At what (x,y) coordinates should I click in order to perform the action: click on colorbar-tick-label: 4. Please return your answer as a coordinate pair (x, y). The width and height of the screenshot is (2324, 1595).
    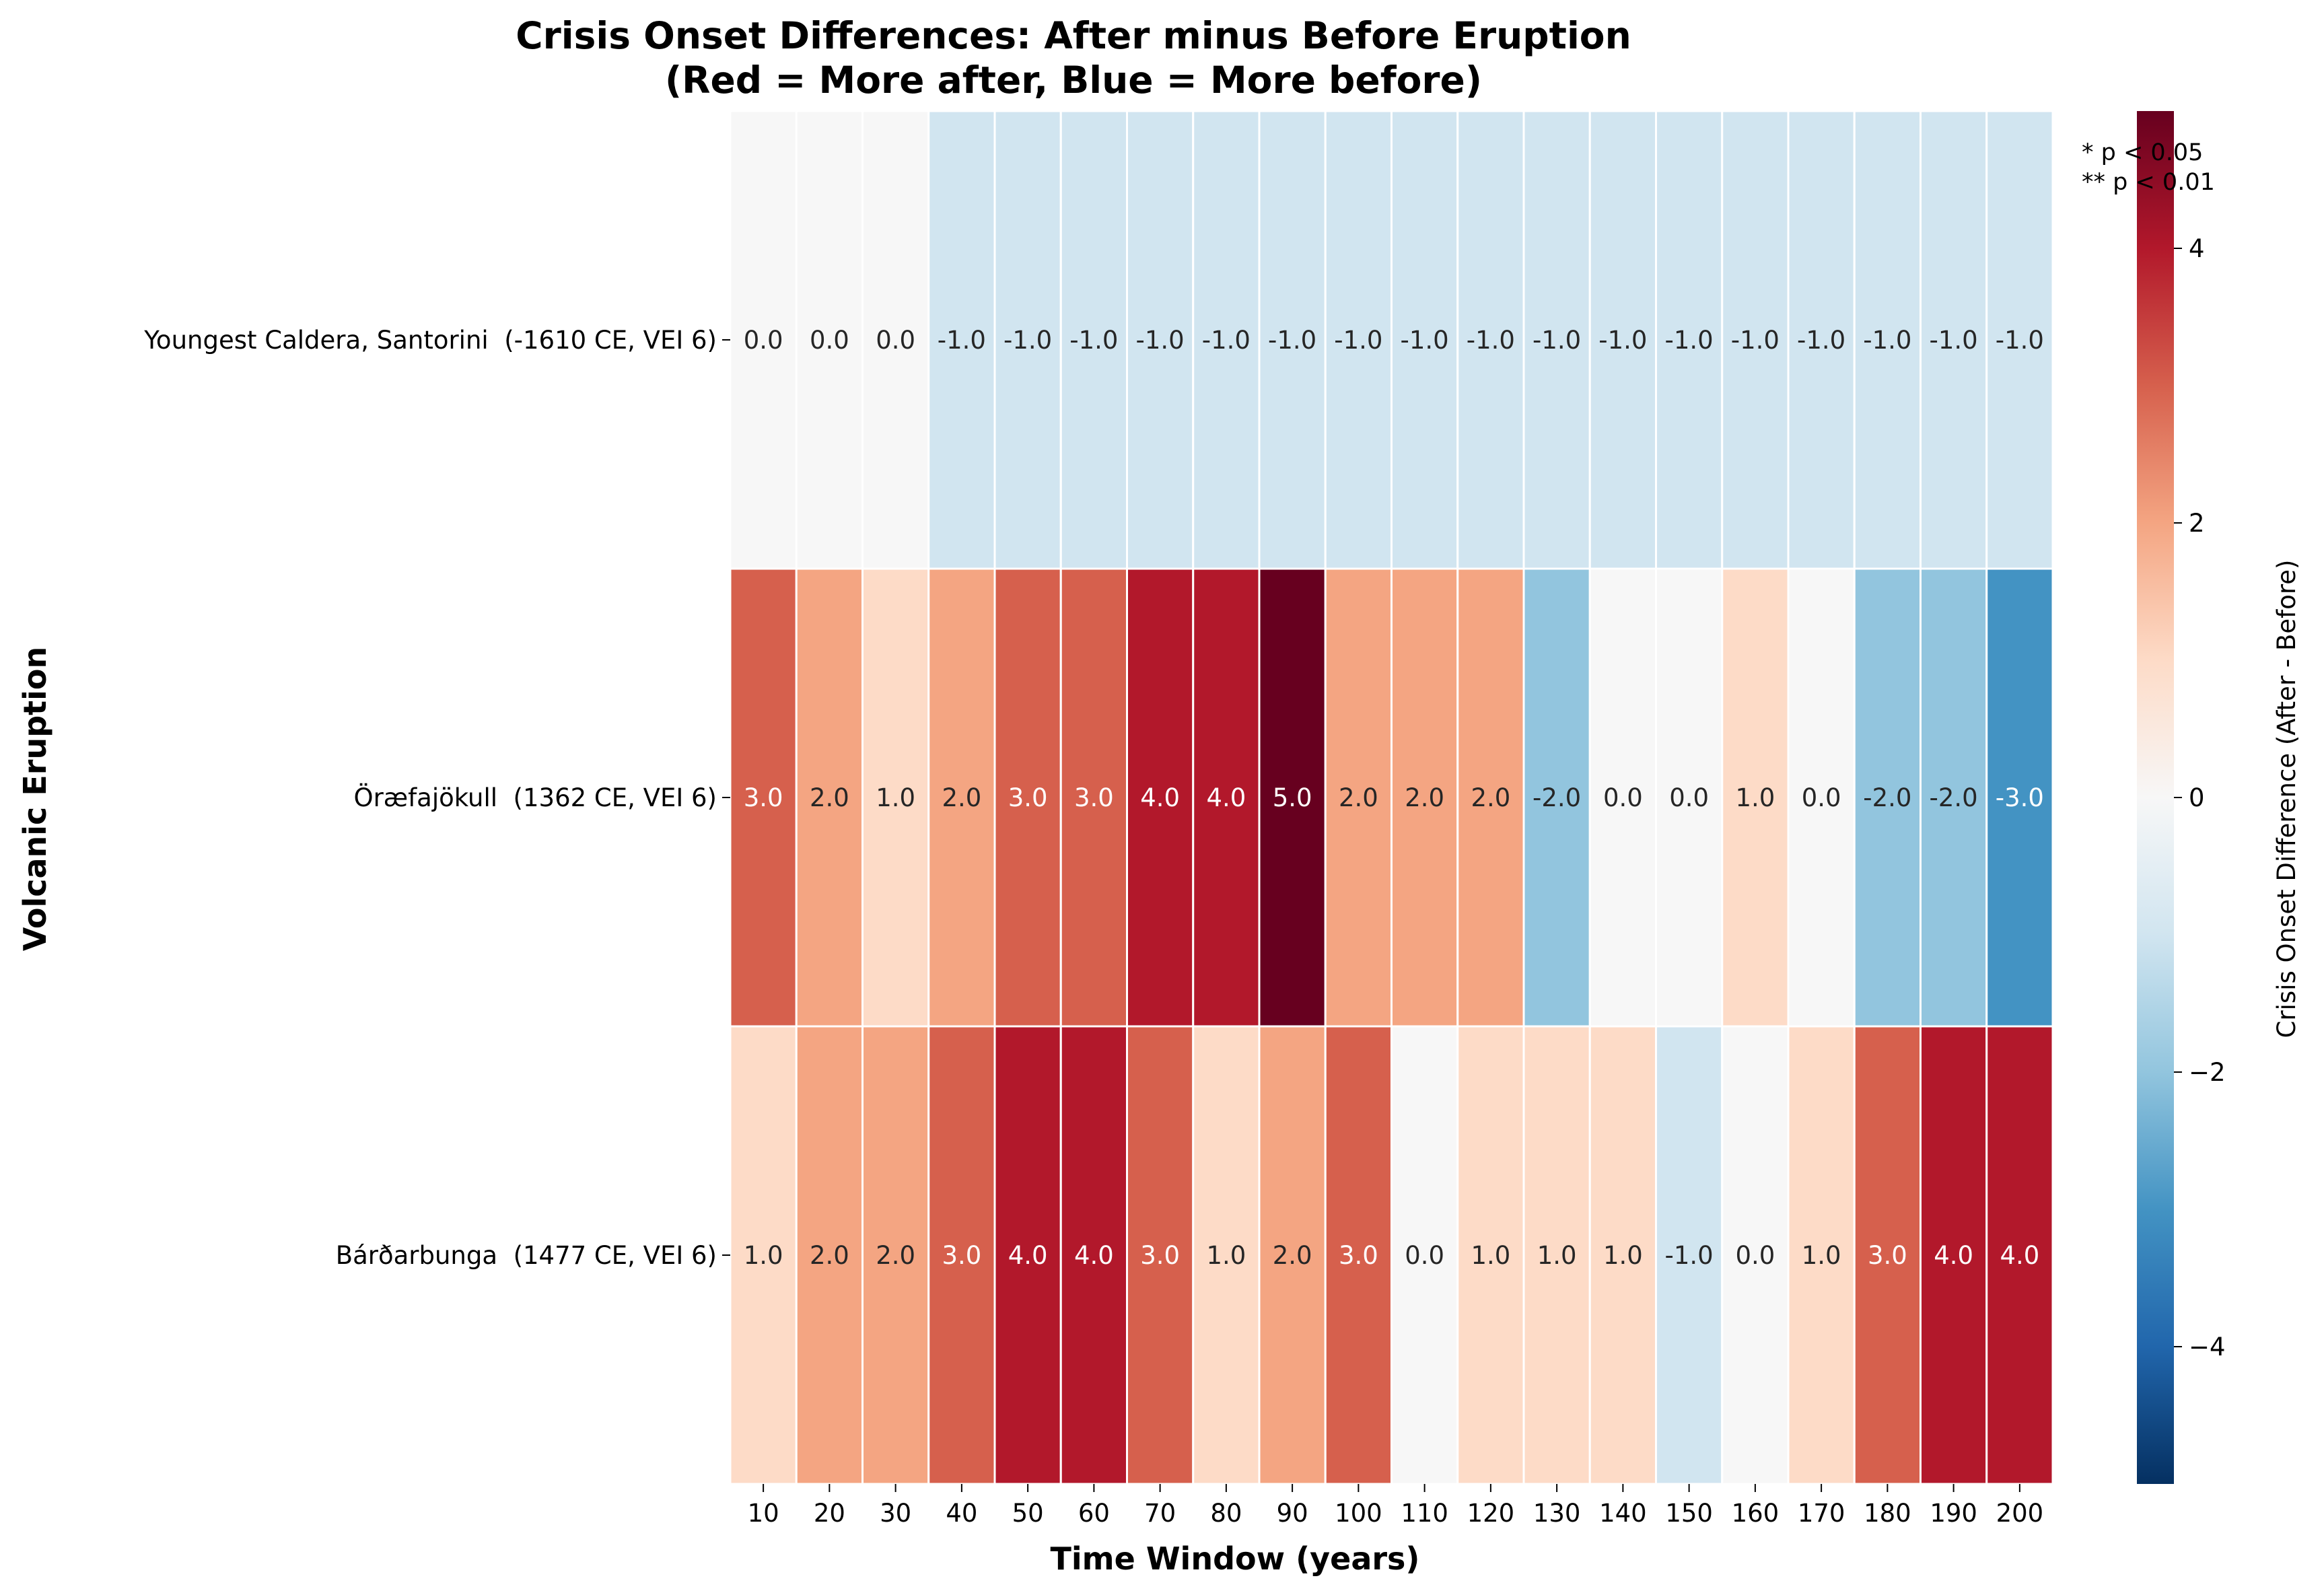
    Looking at the image, I should click on (2197, 248).